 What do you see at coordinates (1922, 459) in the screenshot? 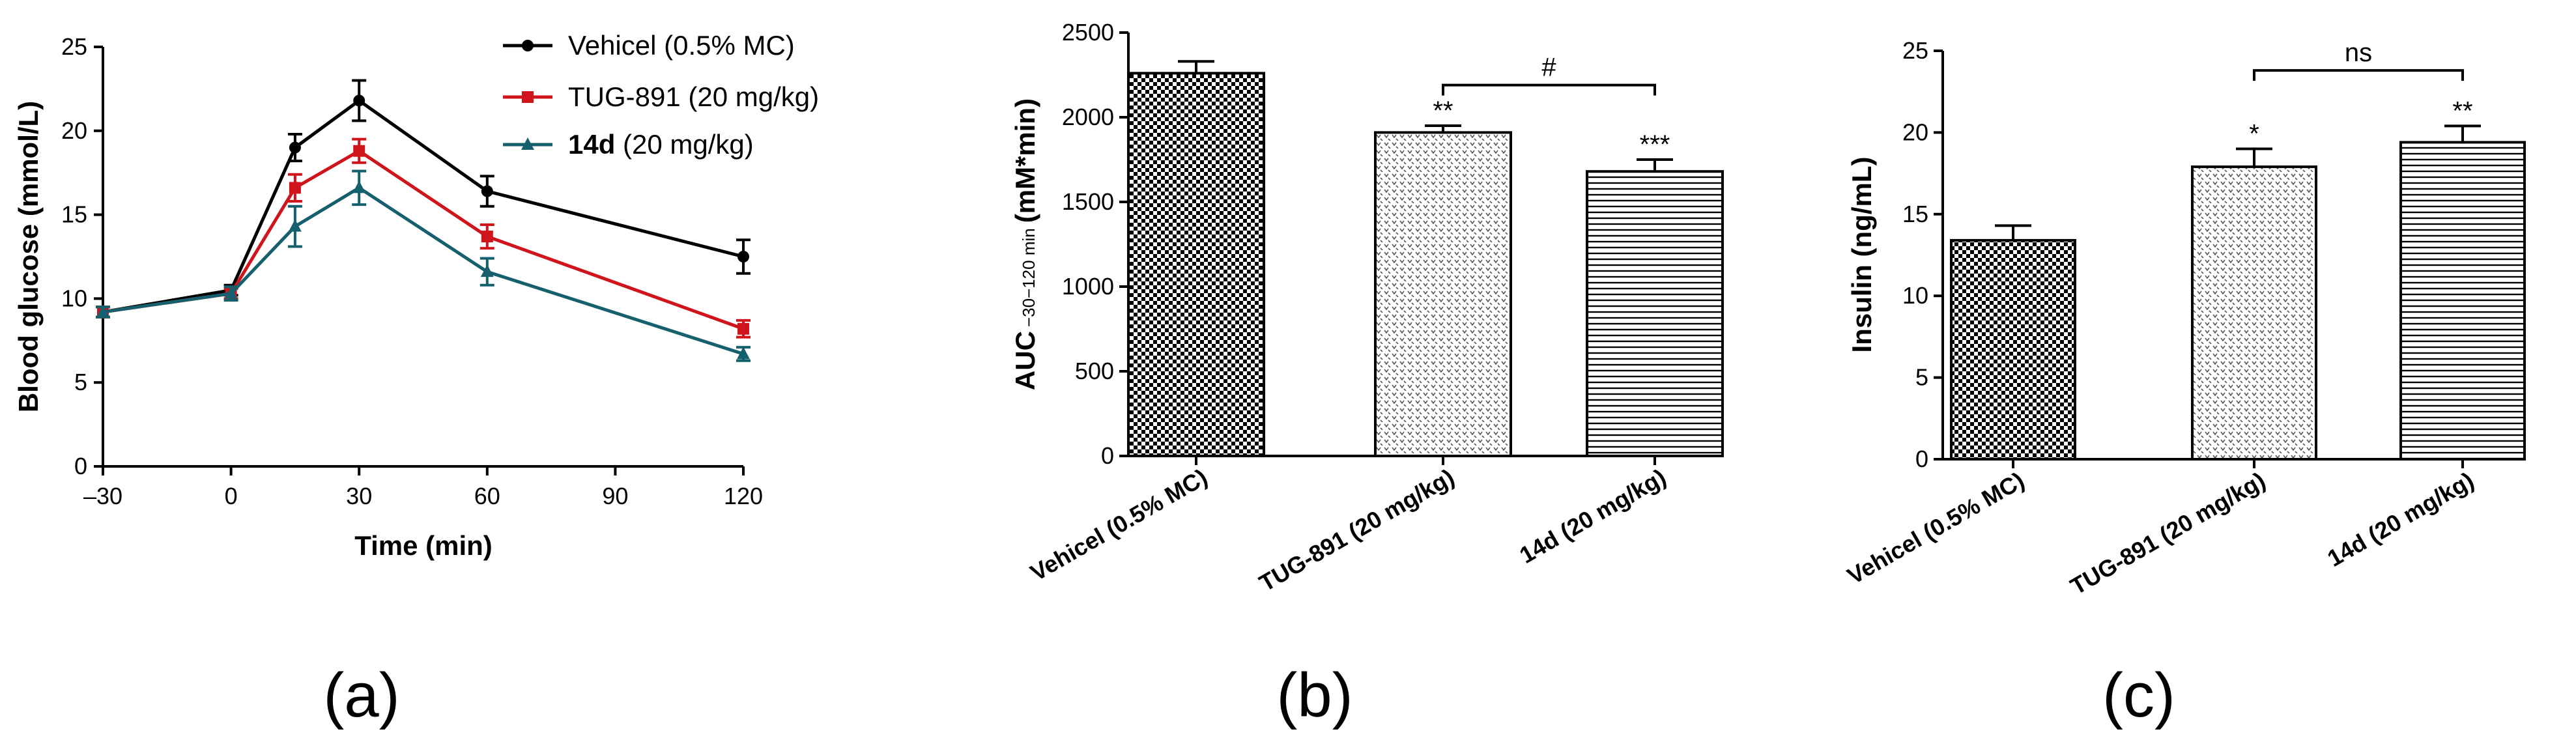
I see `panel-c-y-tick-label: 0` at bounding box center [1922, 459].